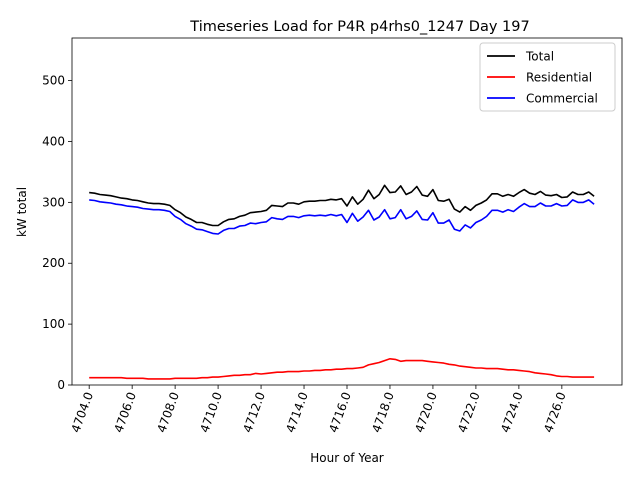  What do you see at coordinates (53, 202) in the screenshot?
I see `y-tick-label: 300` at bounding box center [53, 202].